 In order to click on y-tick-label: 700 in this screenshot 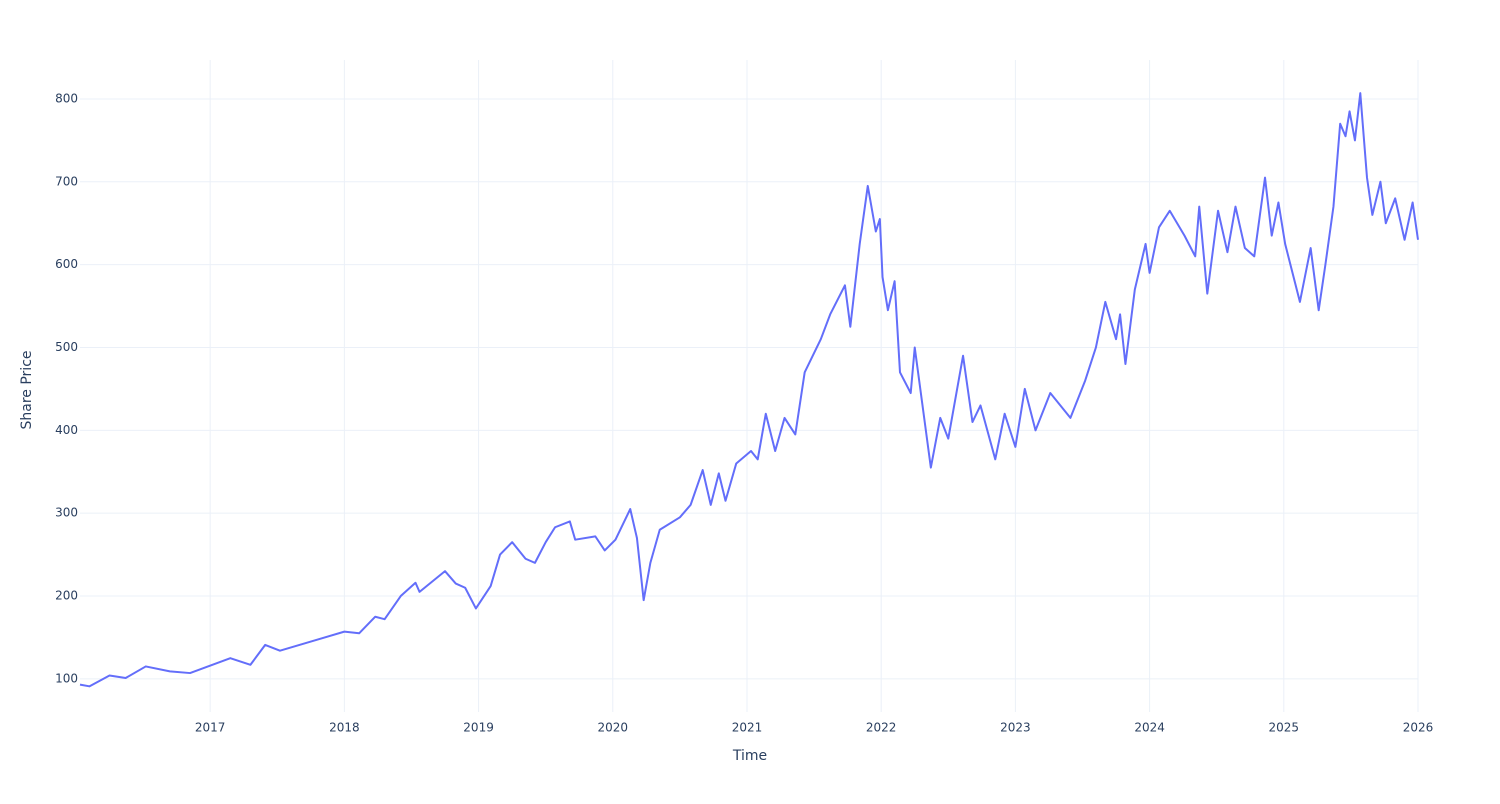, I will do `click(66, 181)`.